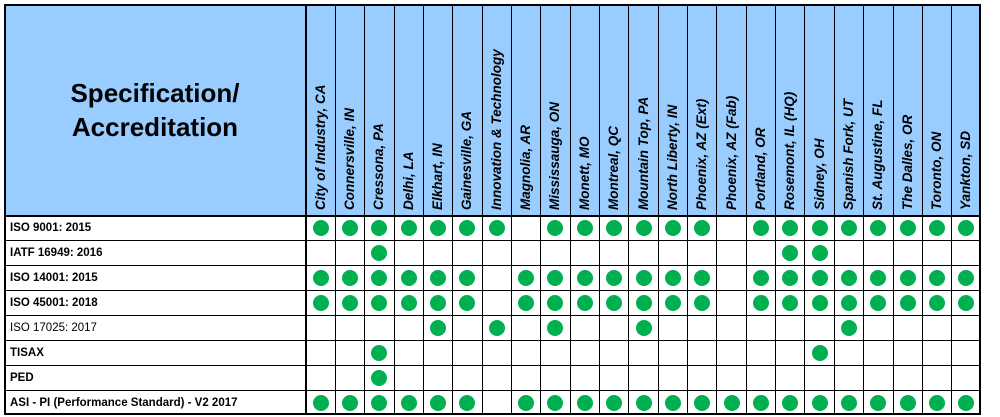 This screenshot has height=417, width=1000. Describe the element at coordinates (350, 110) in the screenshot. I see `location-header-cell: Connersville, IN` at that location.